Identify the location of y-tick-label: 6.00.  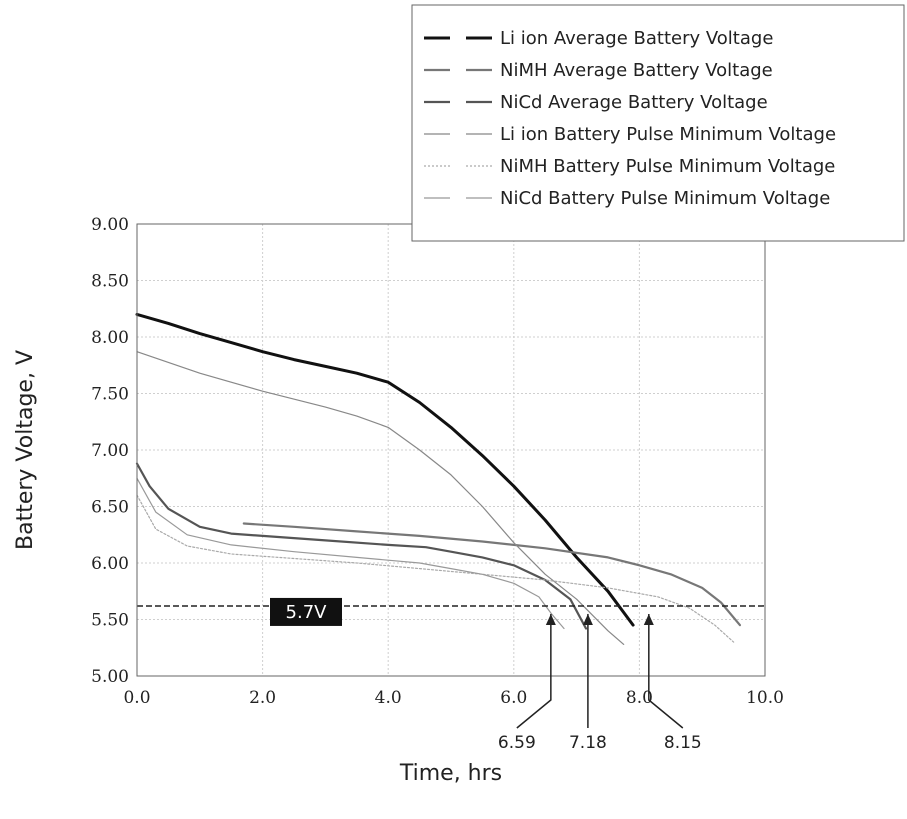
(110, 564).